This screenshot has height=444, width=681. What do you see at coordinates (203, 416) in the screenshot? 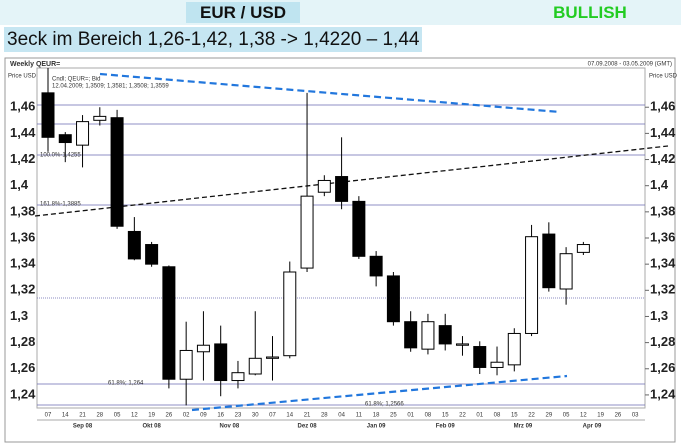
I see `x-tick-label: 09` at bounding box center [203, 416].